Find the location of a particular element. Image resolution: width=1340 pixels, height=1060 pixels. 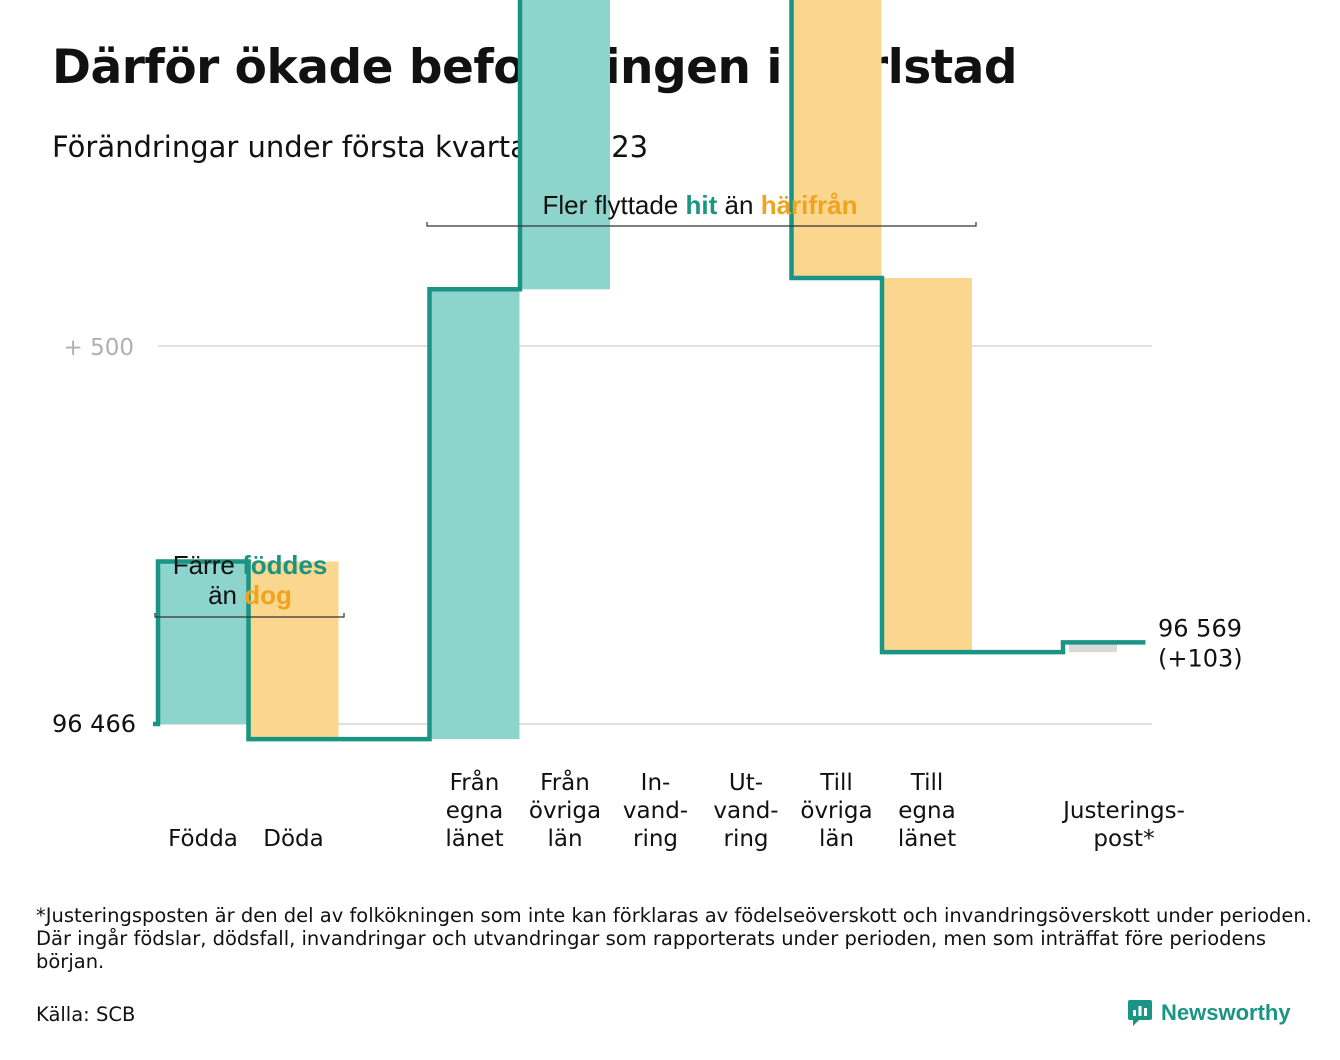

source-credit: Källa: SCB is located at coordinates (86, 1014).